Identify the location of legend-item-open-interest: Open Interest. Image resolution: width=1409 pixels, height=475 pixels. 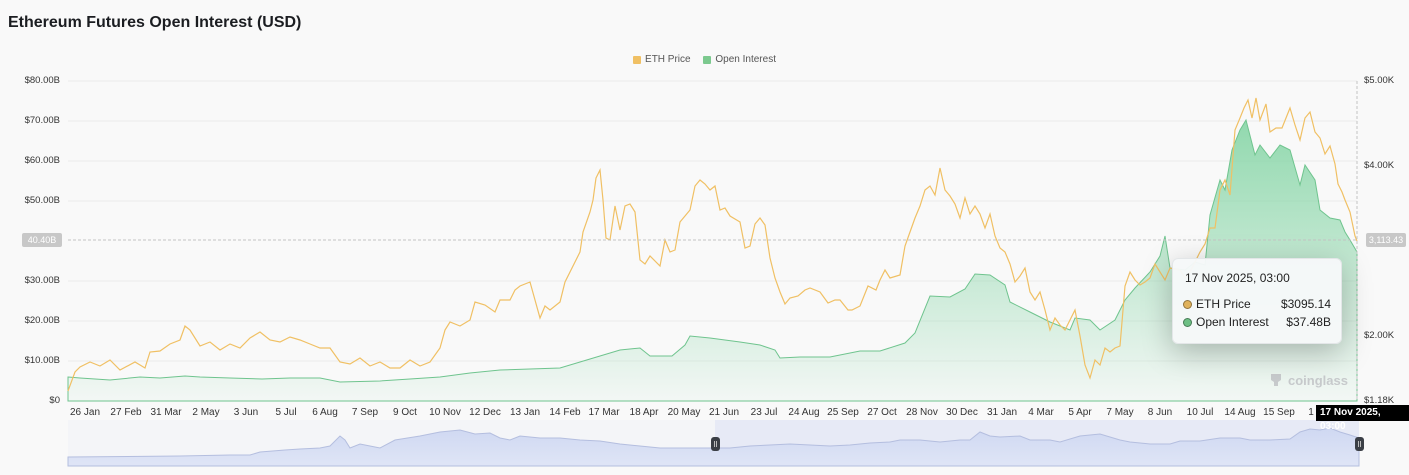
(739, 59).